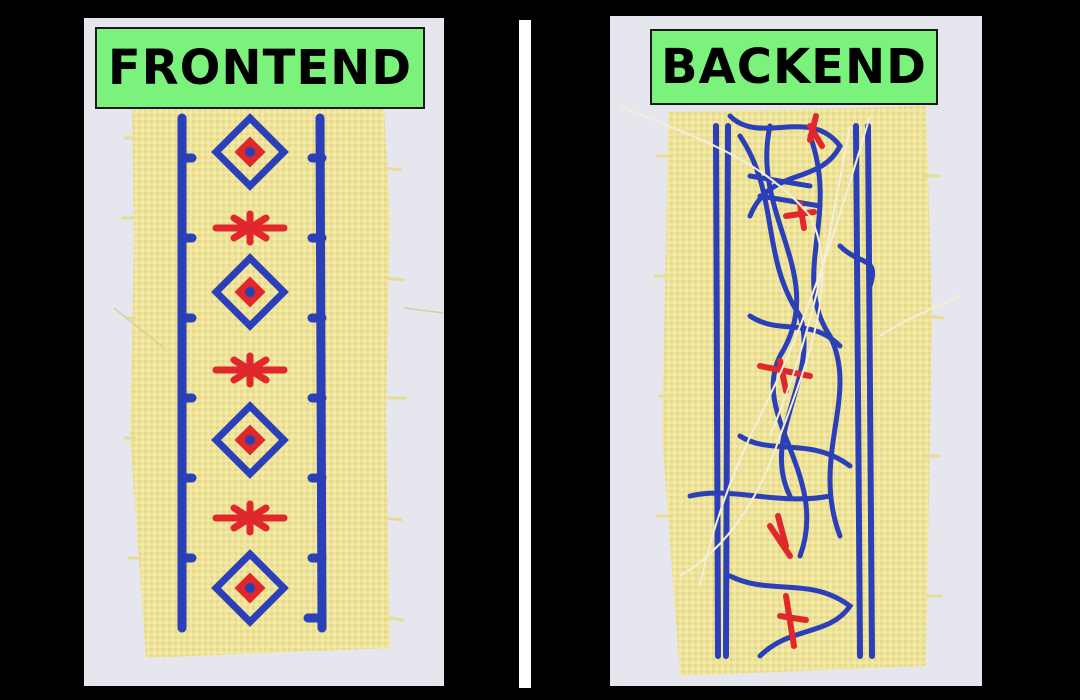 The height and width of the screenshot is (700, 1080). Describe the element at coordinates (794, 67) in the screenshot. I see `backend-label: BACKEND` at that location.